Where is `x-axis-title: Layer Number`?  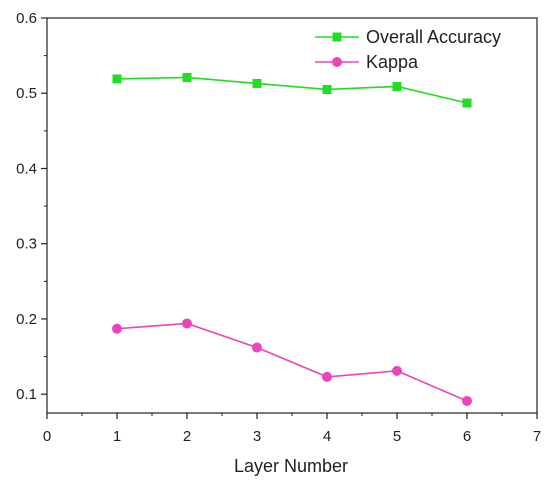
x-axis-title: Layer Number is located at coordinates (291, 466).